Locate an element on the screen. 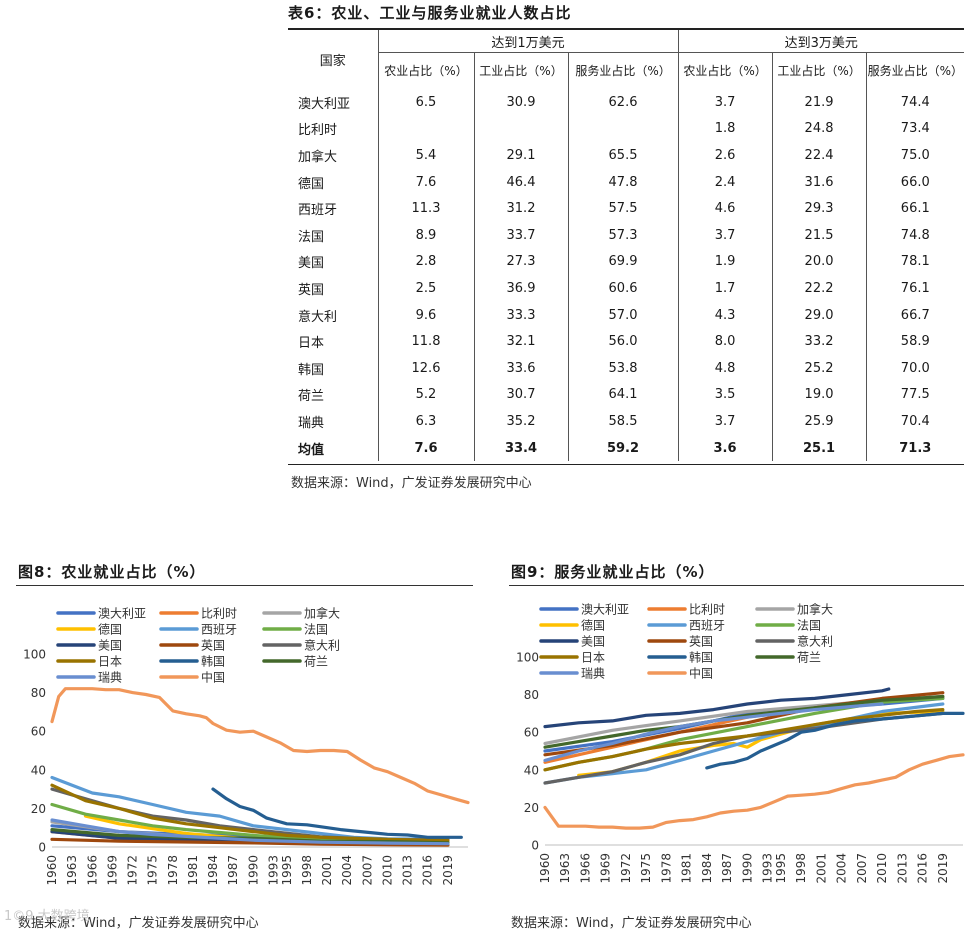 This screenshot has width=973, height=932. country-cell: 韩国 is located at coordinates (333, 368).